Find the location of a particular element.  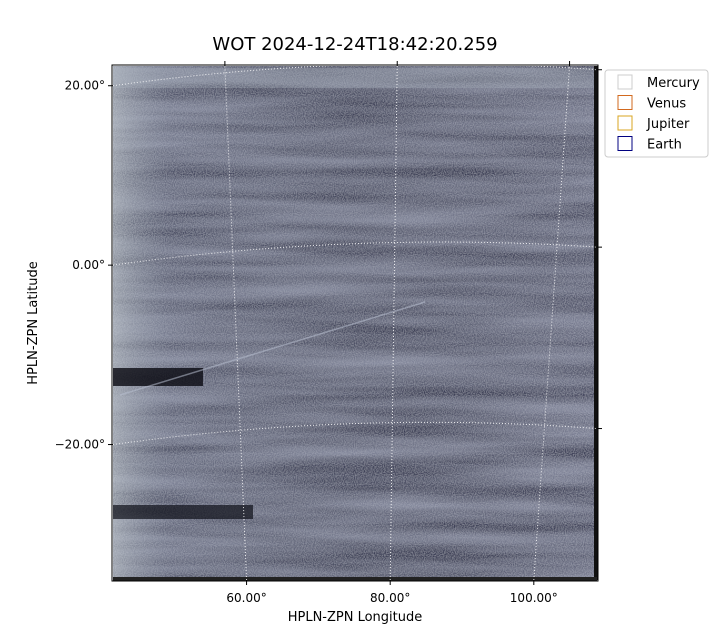

legend-box is located at coordinates (656, 113).